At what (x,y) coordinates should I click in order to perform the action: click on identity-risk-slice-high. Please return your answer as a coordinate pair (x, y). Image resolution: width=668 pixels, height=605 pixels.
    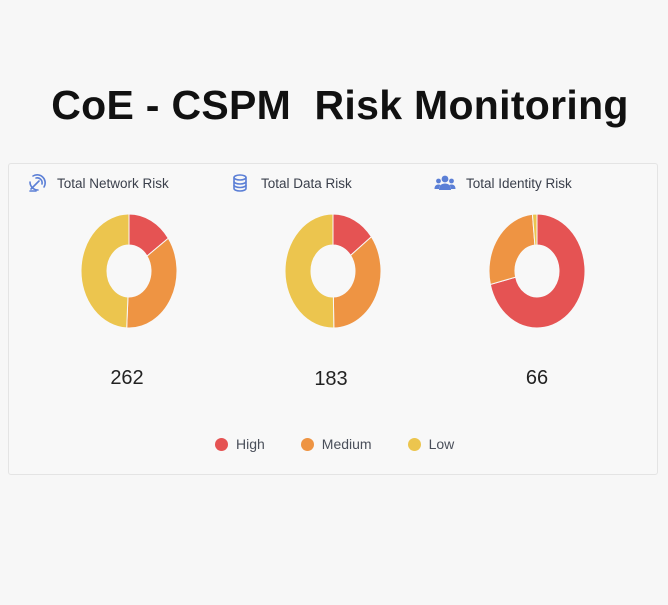
    Looking at the image, I should click on (537, 271).